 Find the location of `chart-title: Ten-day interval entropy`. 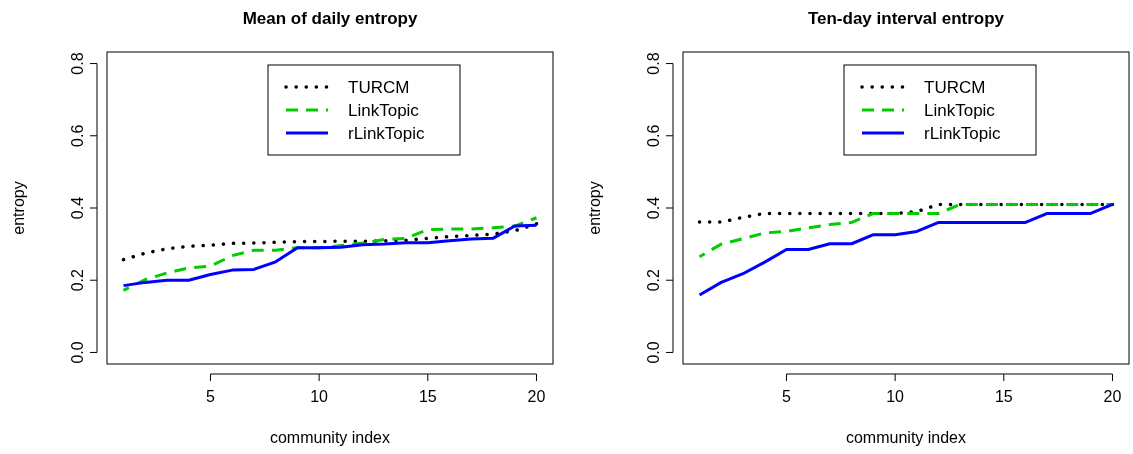

chart-title: Ten-day interval entropy is located at coordinates (906, 18).